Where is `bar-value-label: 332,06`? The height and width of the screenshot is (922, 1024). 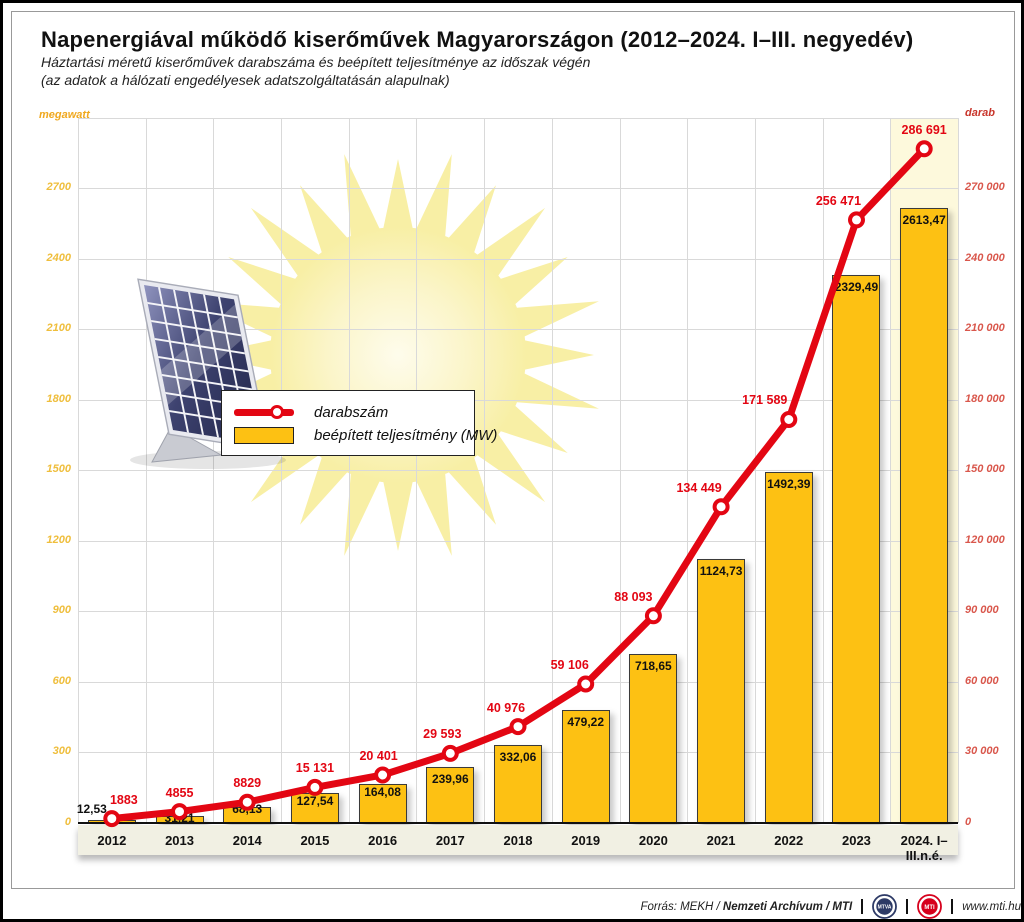 bar-value-label: 332,06 is located at coordinates (518, 756).